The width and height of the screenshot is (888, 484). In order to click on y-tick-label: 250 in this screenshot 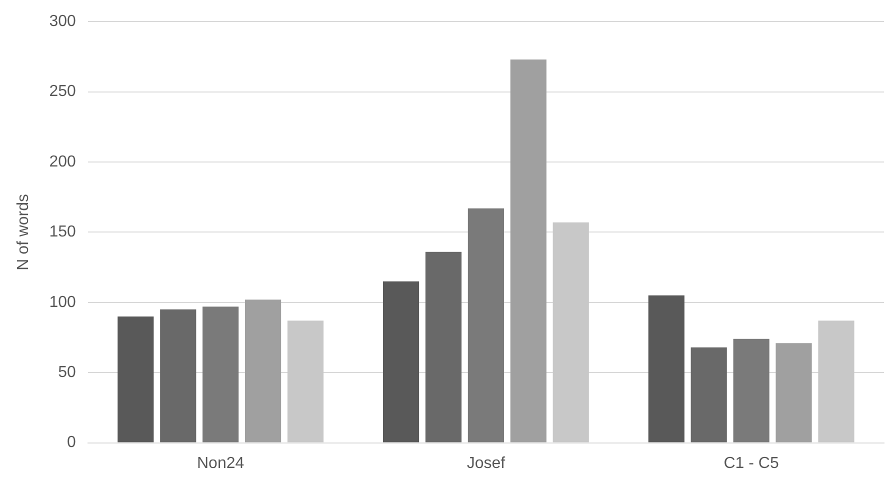, I will do `click(62, 91)`.